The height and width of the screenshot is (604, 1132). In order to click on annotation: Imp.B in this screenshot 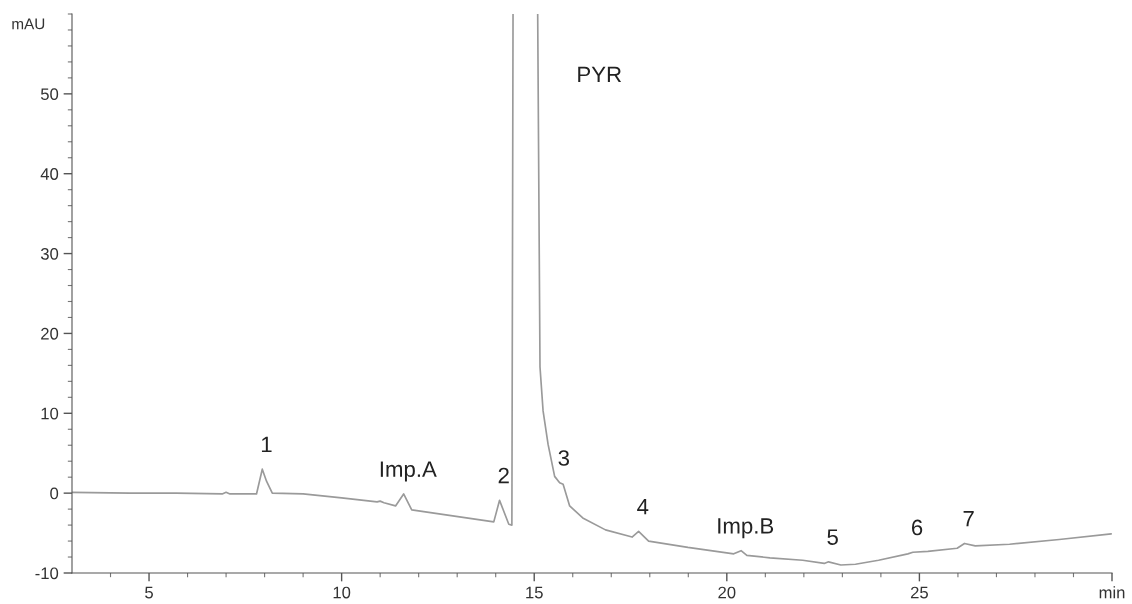, I will do `click(746, 528)`.